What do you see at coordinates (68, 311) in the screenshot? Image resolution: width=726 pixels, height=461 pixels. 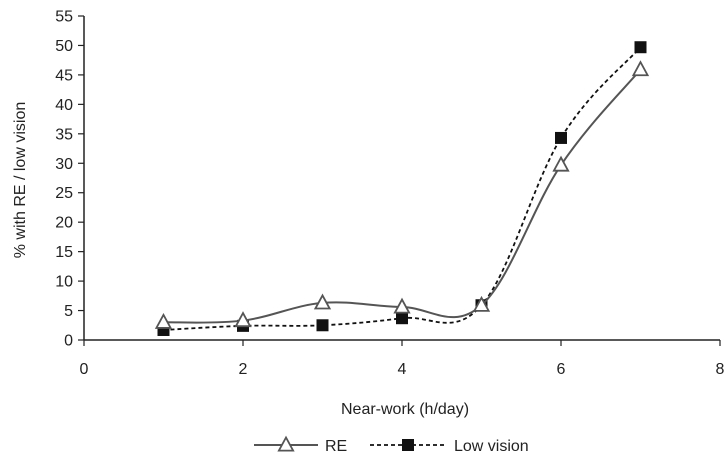 I see `y-tick-label: 5` at bounding box center [68, 311].